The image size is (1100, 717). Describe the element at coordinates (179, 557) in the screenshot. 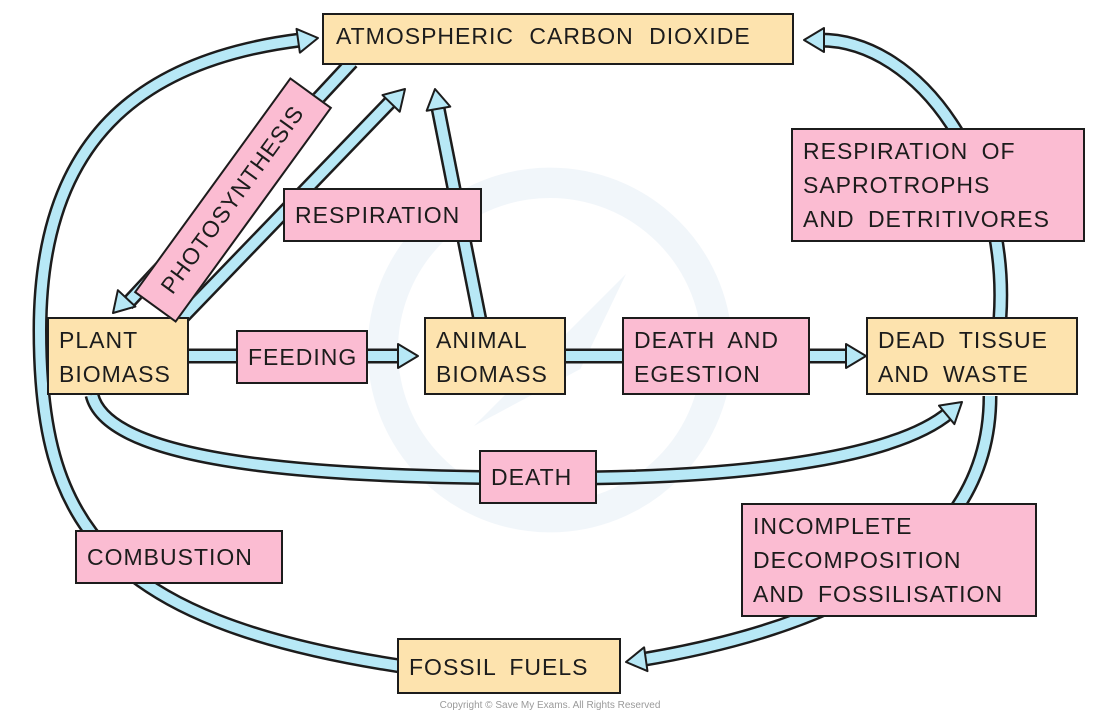

I see `combustion-label: COMBUSTION` at that location.